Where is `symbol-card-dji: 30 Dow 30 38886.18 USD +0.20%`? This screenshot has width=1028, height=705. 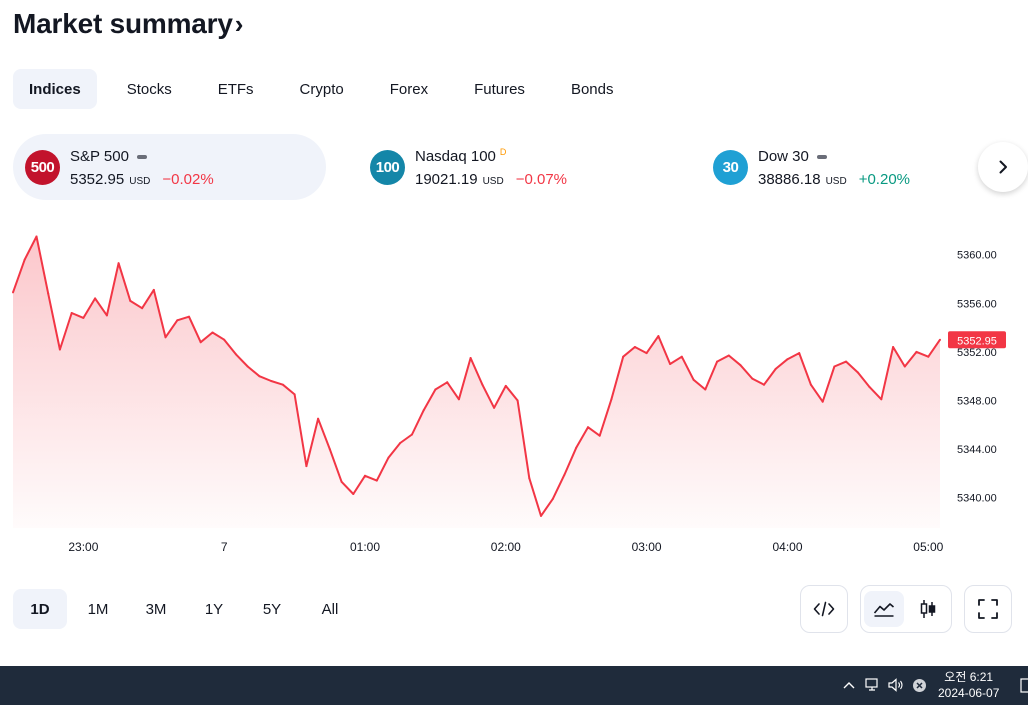
symbol-card-dji: 30 Dow 30 38886.18 USD +0.20% is located at coordinates (831, 167).